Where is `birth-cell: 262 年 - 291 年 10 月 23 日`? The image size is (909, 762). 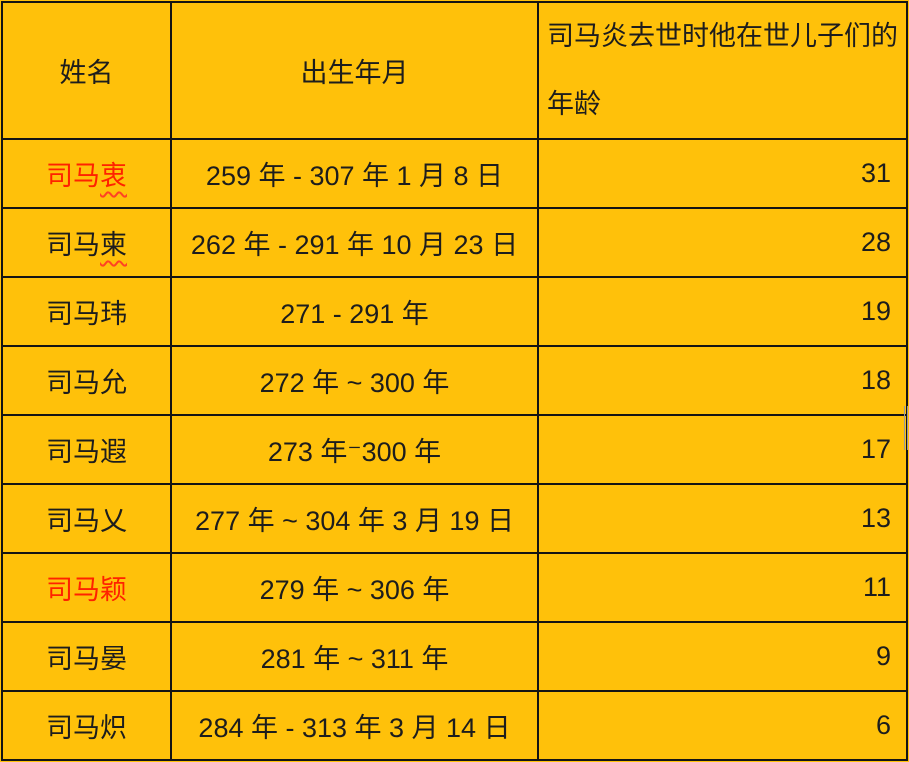 birth-cell: 262 年 - 291 年 10 月 23 日 is located at coordinates (354, 242).